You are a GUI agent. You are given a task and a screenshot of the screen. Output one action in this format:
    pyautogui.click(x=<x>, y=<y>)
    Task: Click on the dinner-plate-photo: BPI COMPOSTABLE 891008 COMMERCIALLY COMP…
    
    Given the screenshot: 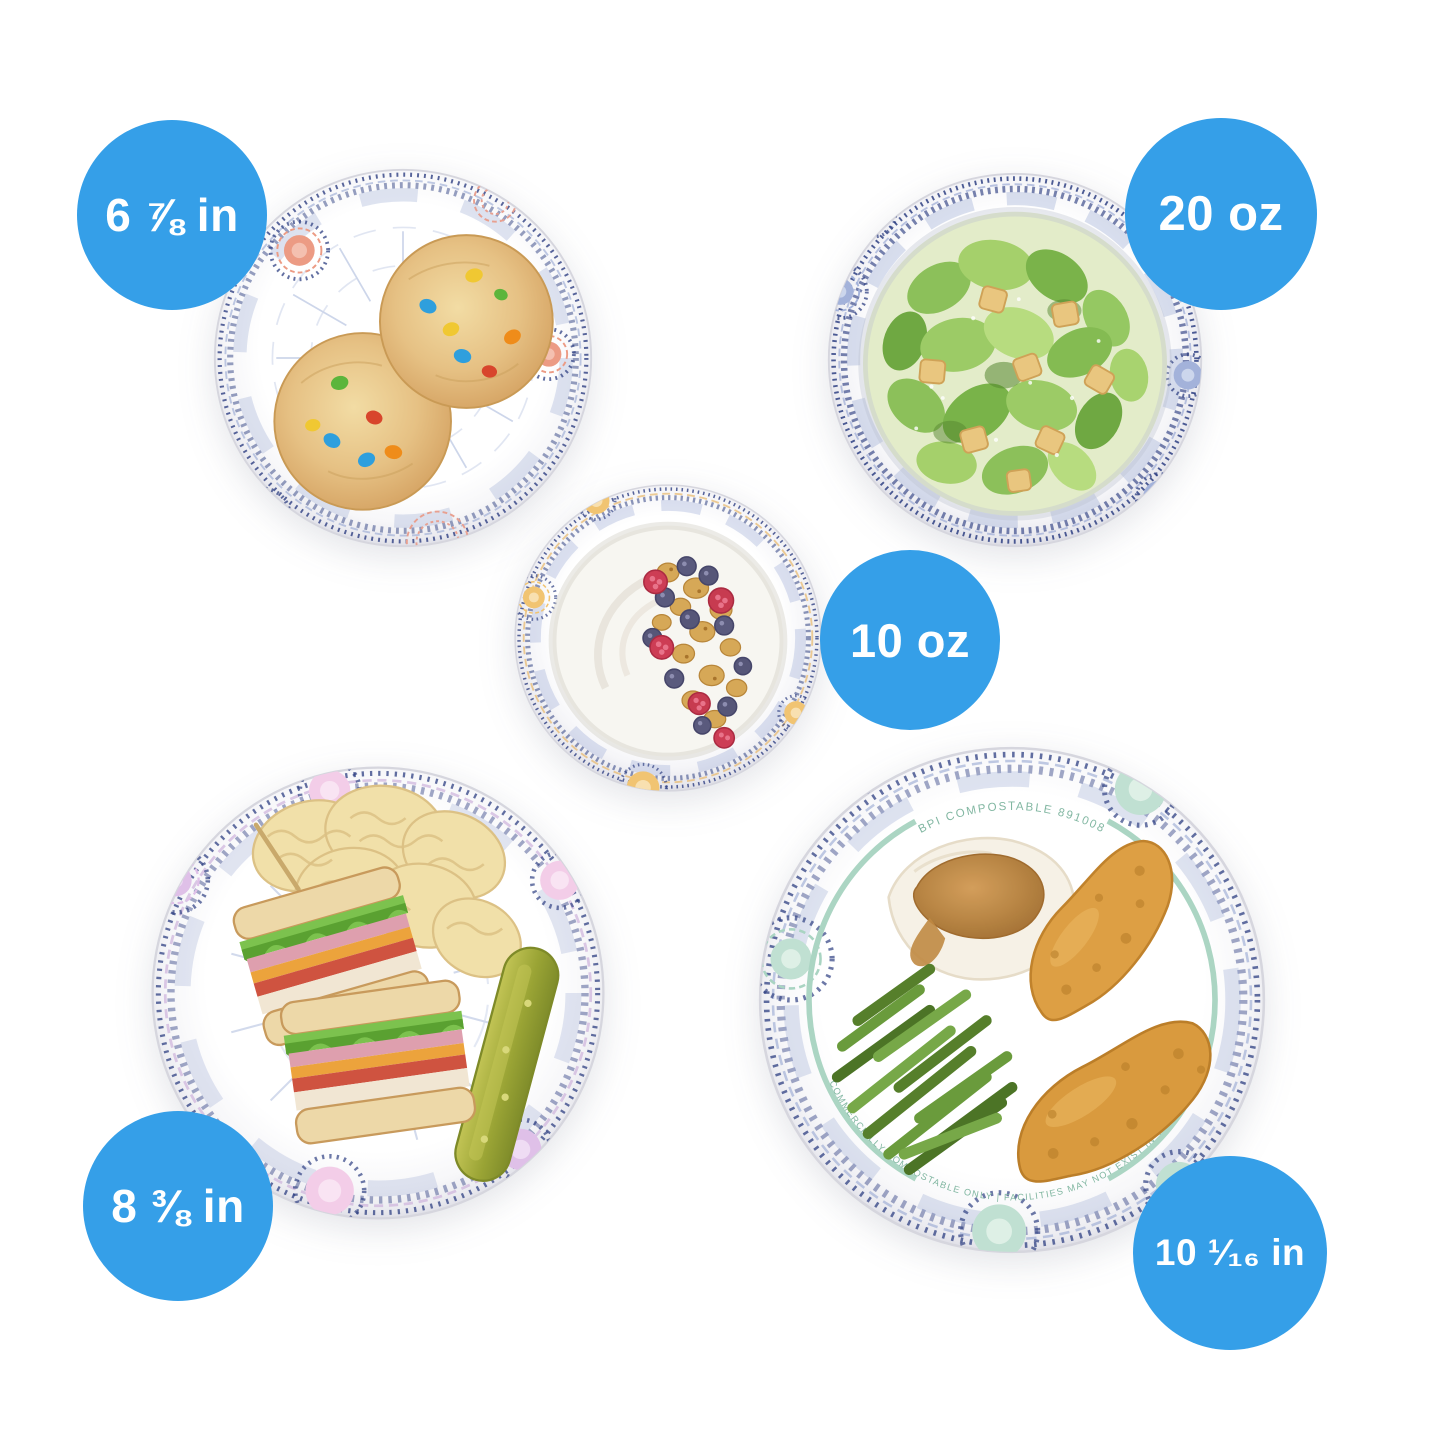 What is the action you would take?
    pyautogui.click(x=1012, y=1000)
    